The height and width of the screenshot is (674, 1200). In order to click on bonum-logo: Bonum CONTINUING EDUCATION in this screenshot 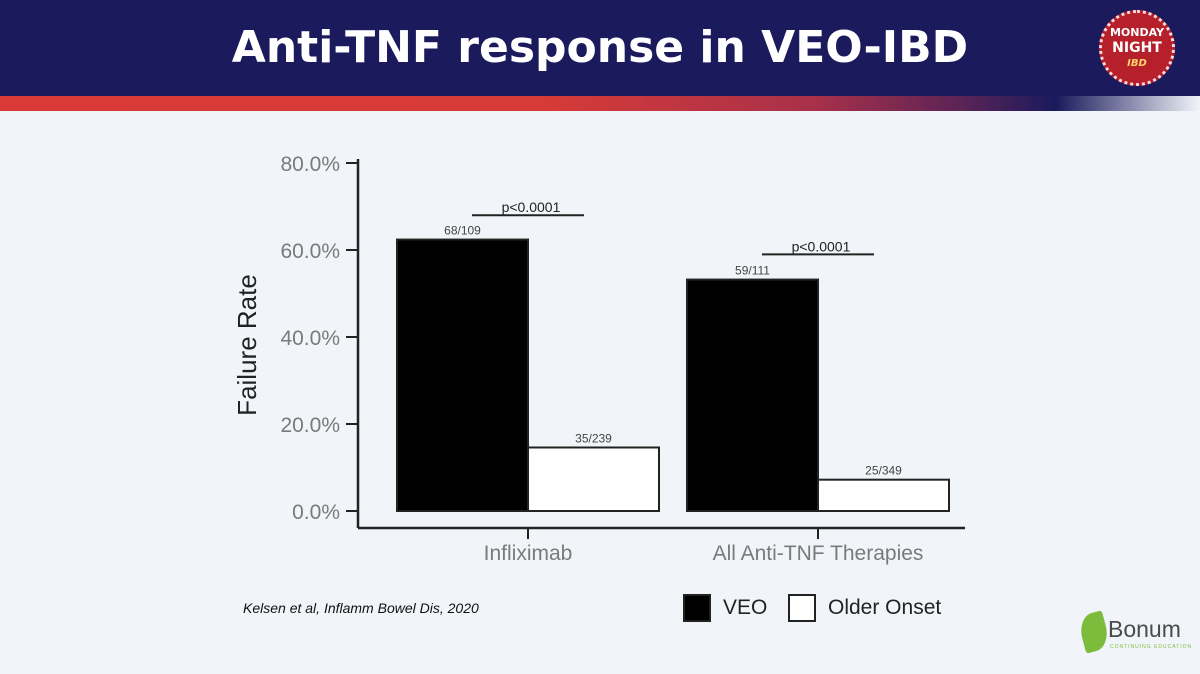, I will do `click(1134, 633)`.